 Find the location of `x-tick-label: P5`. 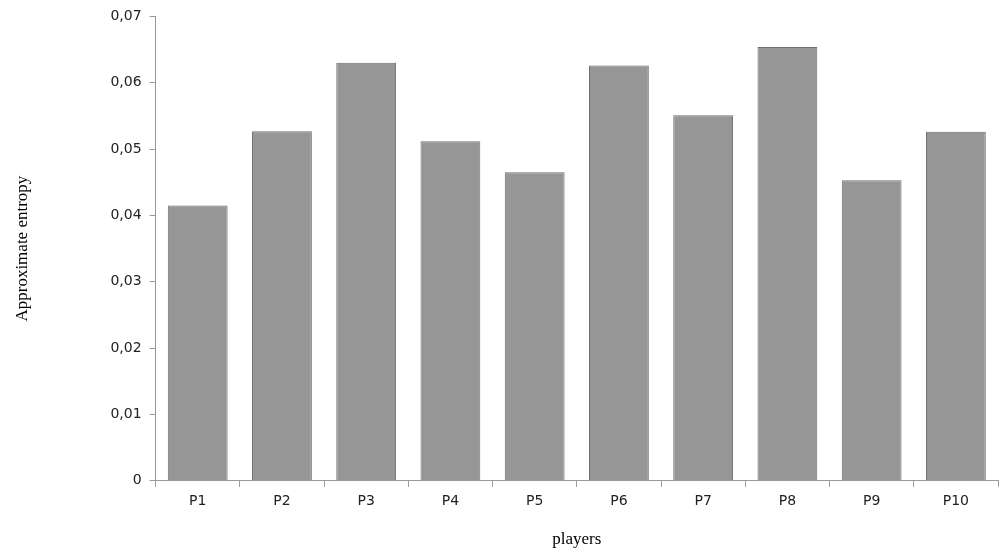

x-tick-label: P5 is located at coordinates (534, 499).